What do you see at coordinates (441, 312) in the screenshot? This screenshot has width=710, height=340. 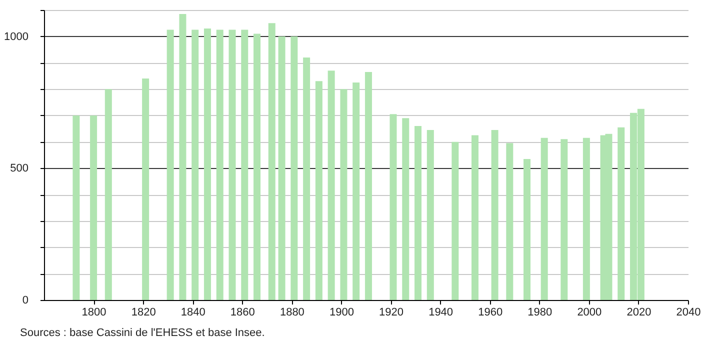 I see `x-tick-label: 1940` at bounding box center [441, 312].